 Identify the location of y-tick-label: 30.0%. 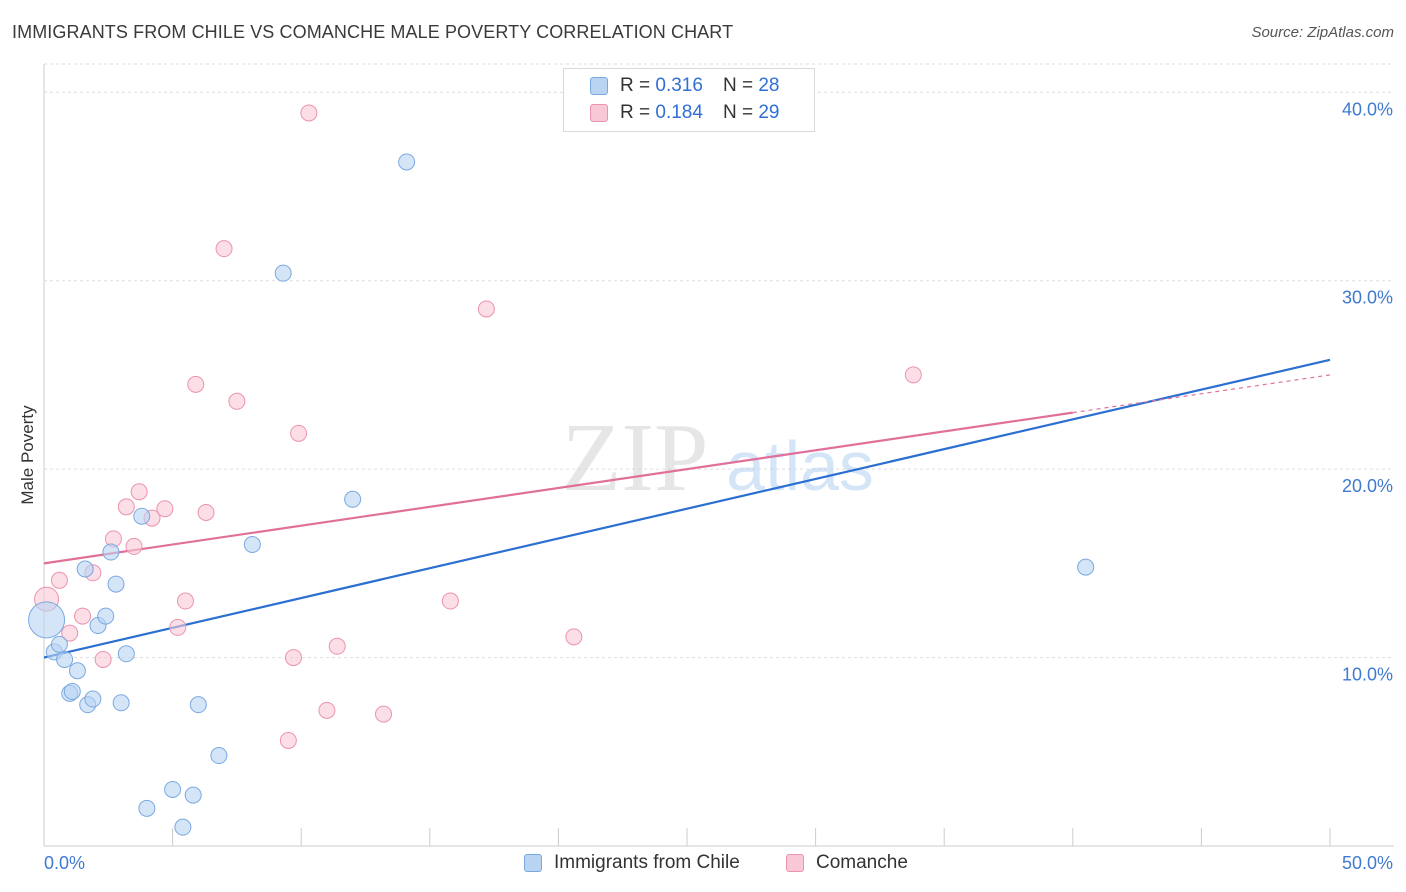
(1367, 298).